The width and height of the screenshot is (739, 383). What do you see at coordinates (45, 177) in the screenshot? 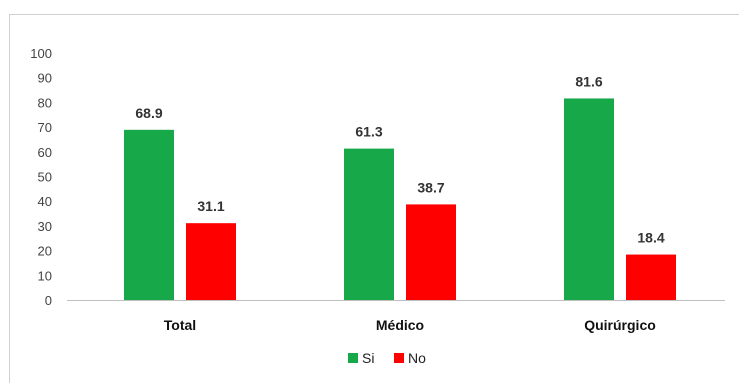
I see `y-tick-label: 50` at bounding box center [45, 177].